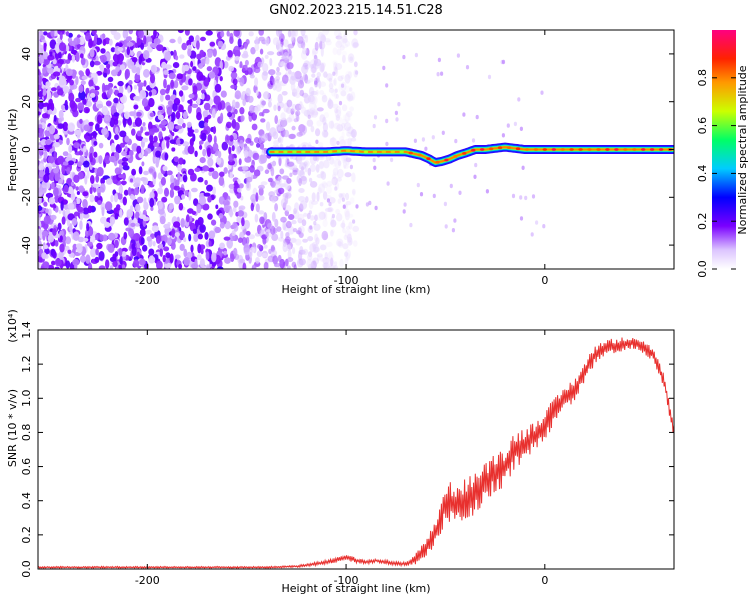 The image size is (750, 600). Describe the element at coordinates (26, 467) in the screenshot. I see `y-tick-label: 0.6` at that location.